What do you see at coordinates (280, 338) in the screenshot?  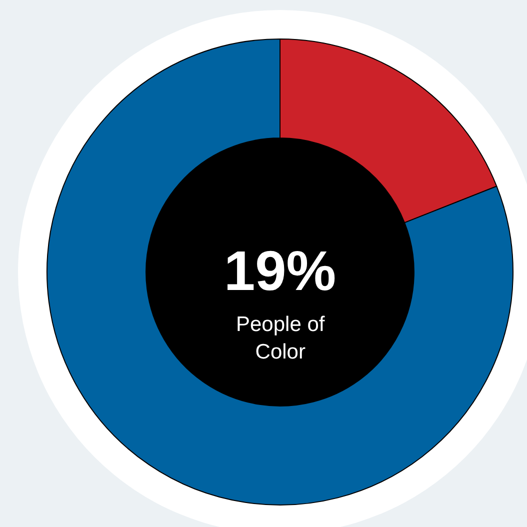 I see `text: People of Color` at bounding box center [280, 338].